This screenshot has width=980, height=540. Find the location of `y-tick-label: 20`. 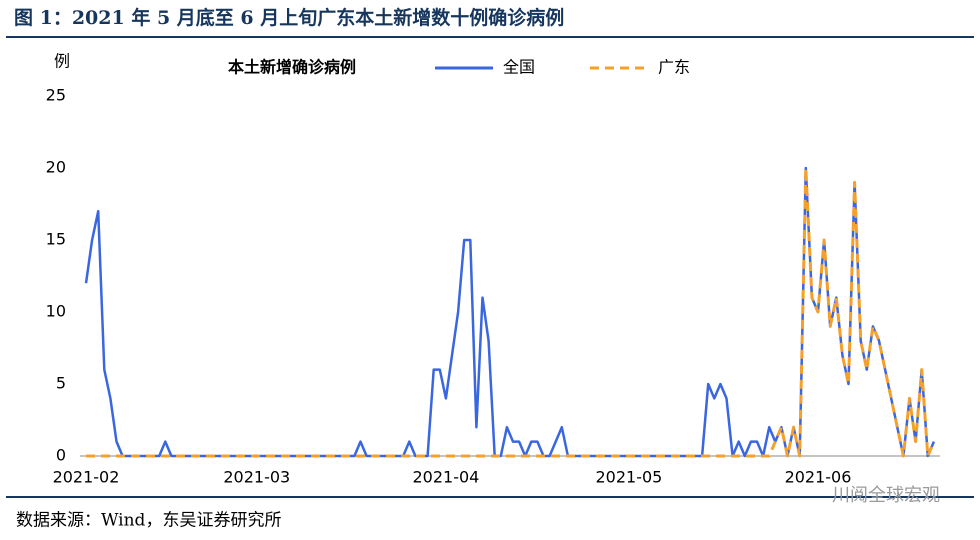

y-tick-label: 20 is located at coordinates (56, 167).